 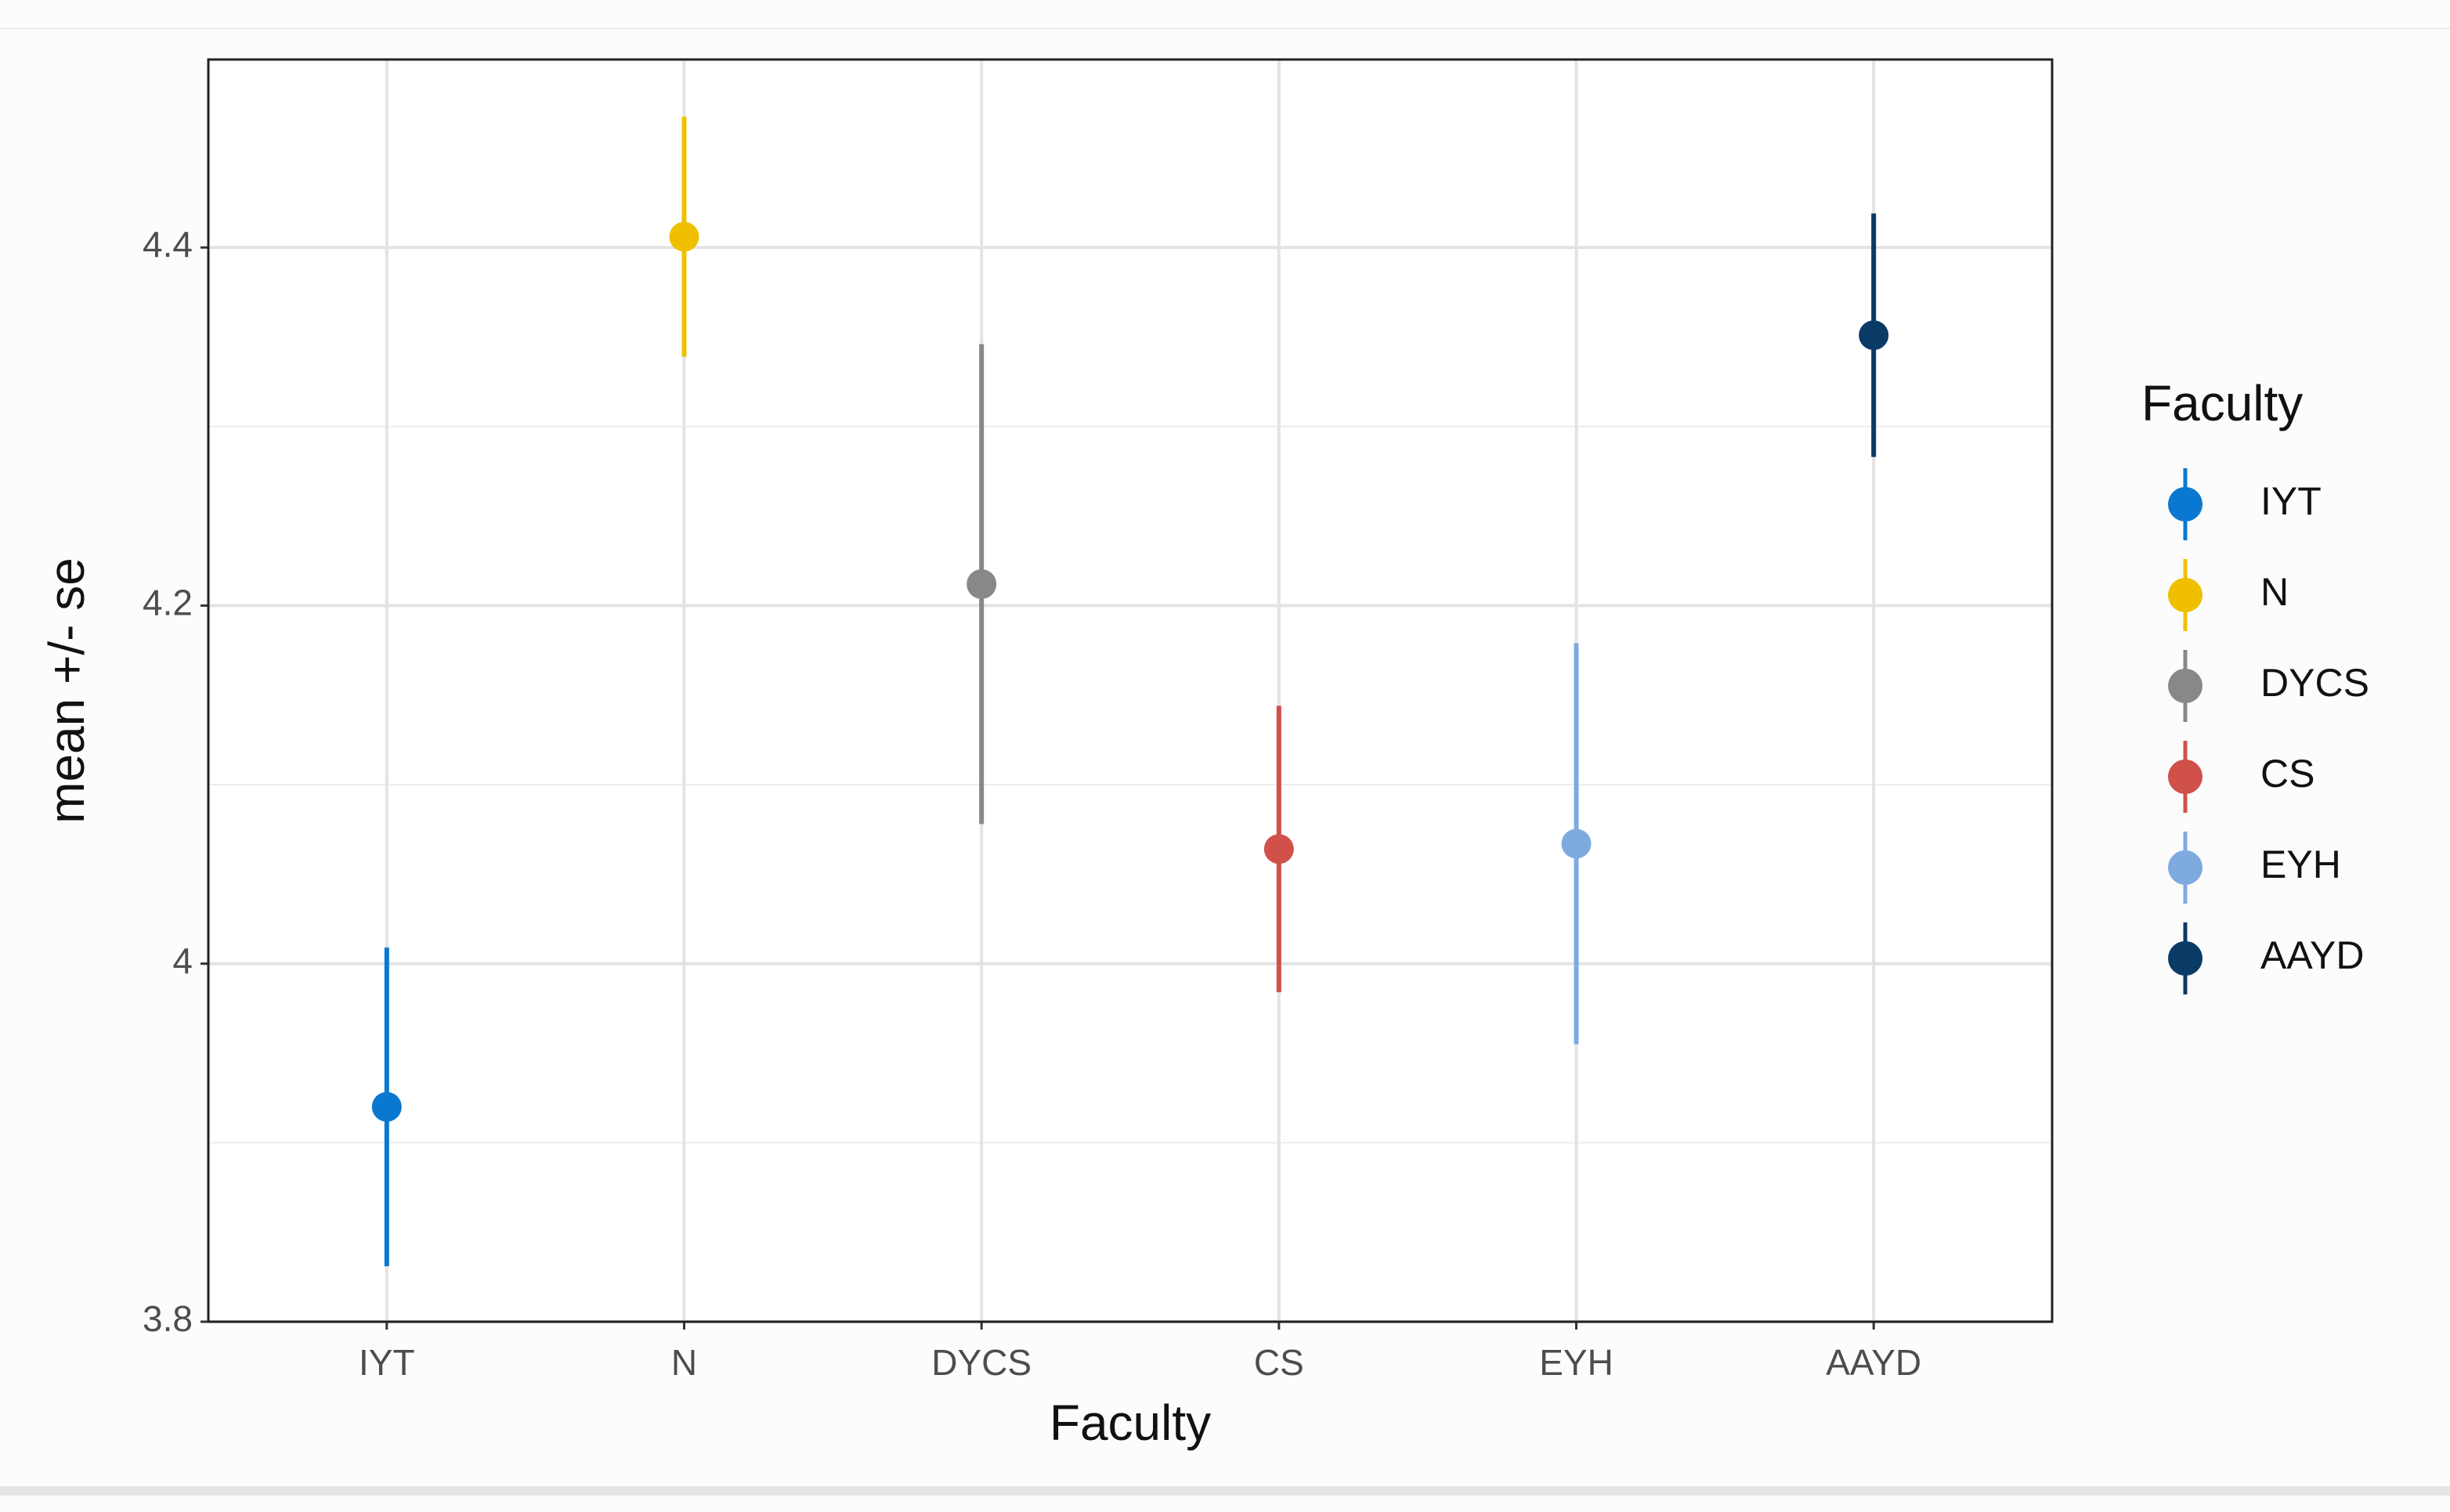 I want to click on x-tick-label: AAYD, so click(x=1874, y=1362).